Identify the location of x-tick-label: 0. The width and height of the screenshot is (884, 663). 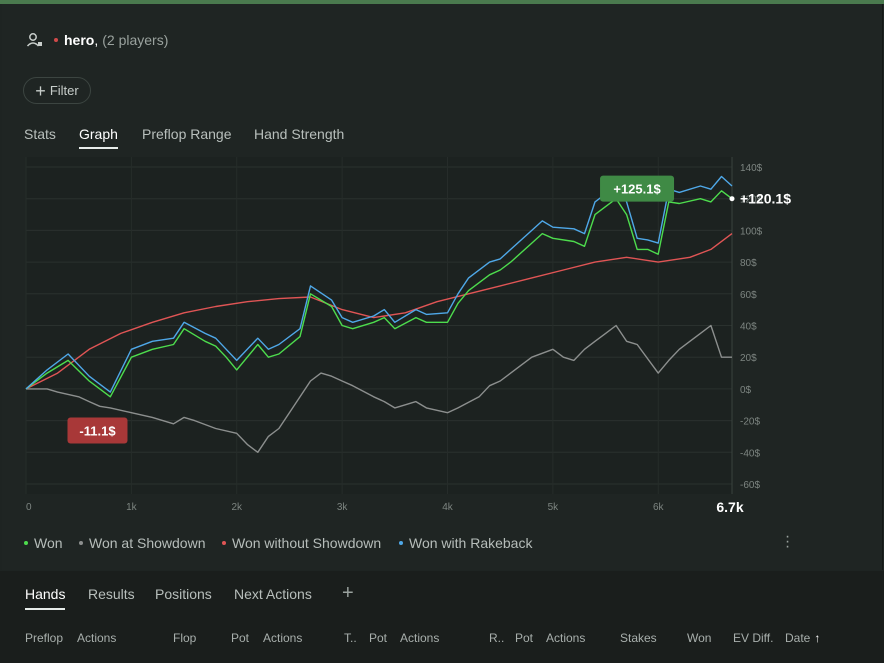
(29, 507).